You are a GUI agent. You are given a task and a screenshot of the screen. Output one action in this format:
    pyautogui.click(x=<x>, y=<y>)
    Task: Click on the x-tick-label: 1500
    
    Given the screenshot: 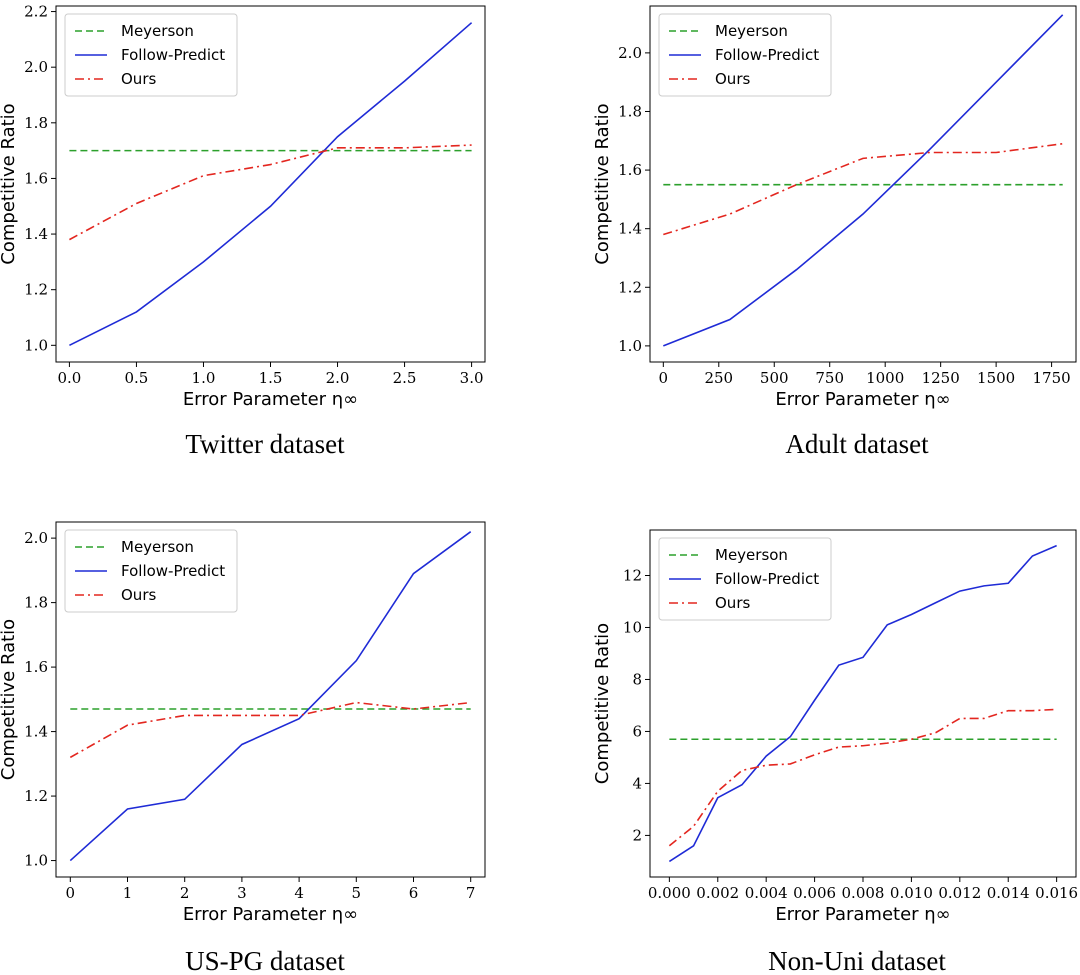 What is the action you would take?
    pyautogui.click(x=996, y=378)
    